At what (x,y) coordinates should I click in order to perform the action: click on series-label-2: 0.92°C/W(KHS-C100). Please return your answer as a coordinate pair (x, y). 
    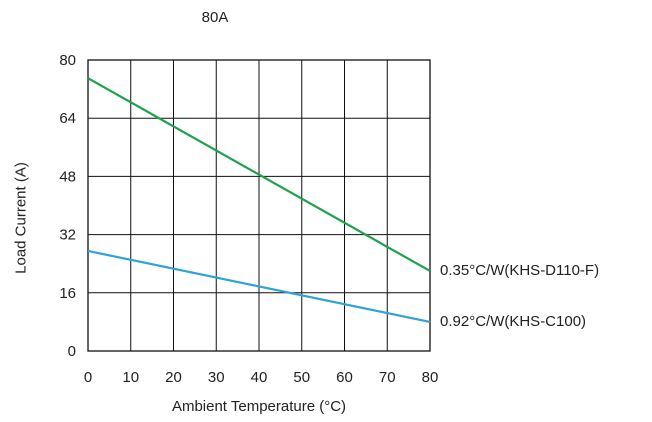
    Looking at the image, I should click on (513, 321).